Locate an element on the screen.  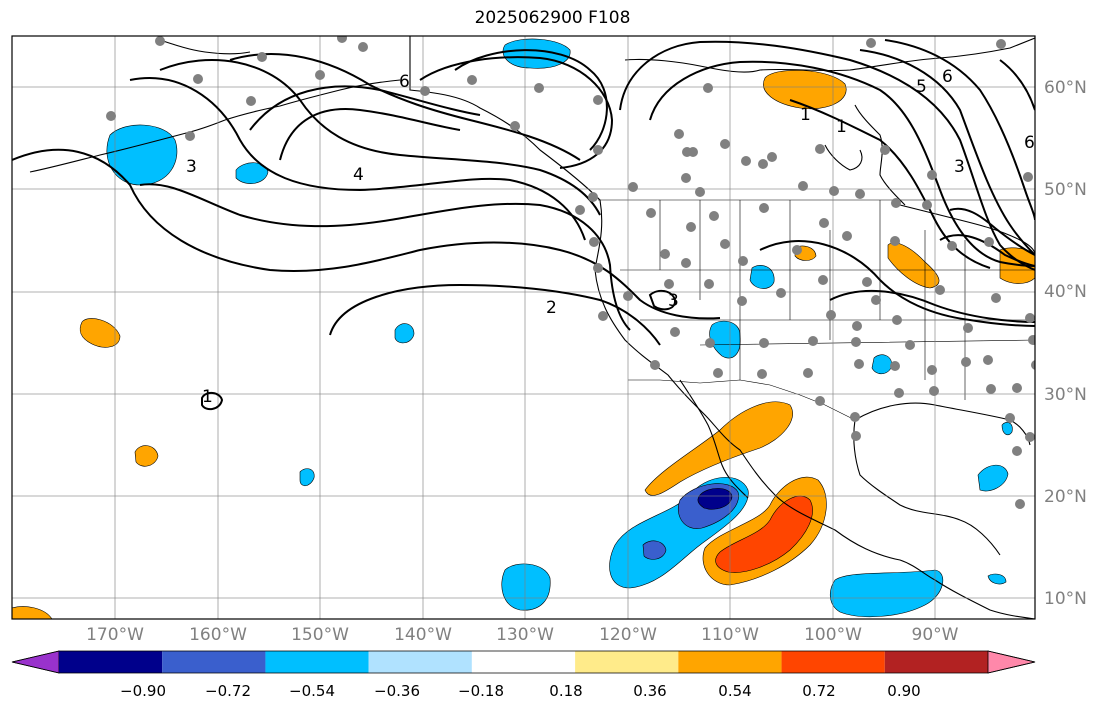
neg-patch-bering is located at coordinates (142, 155).